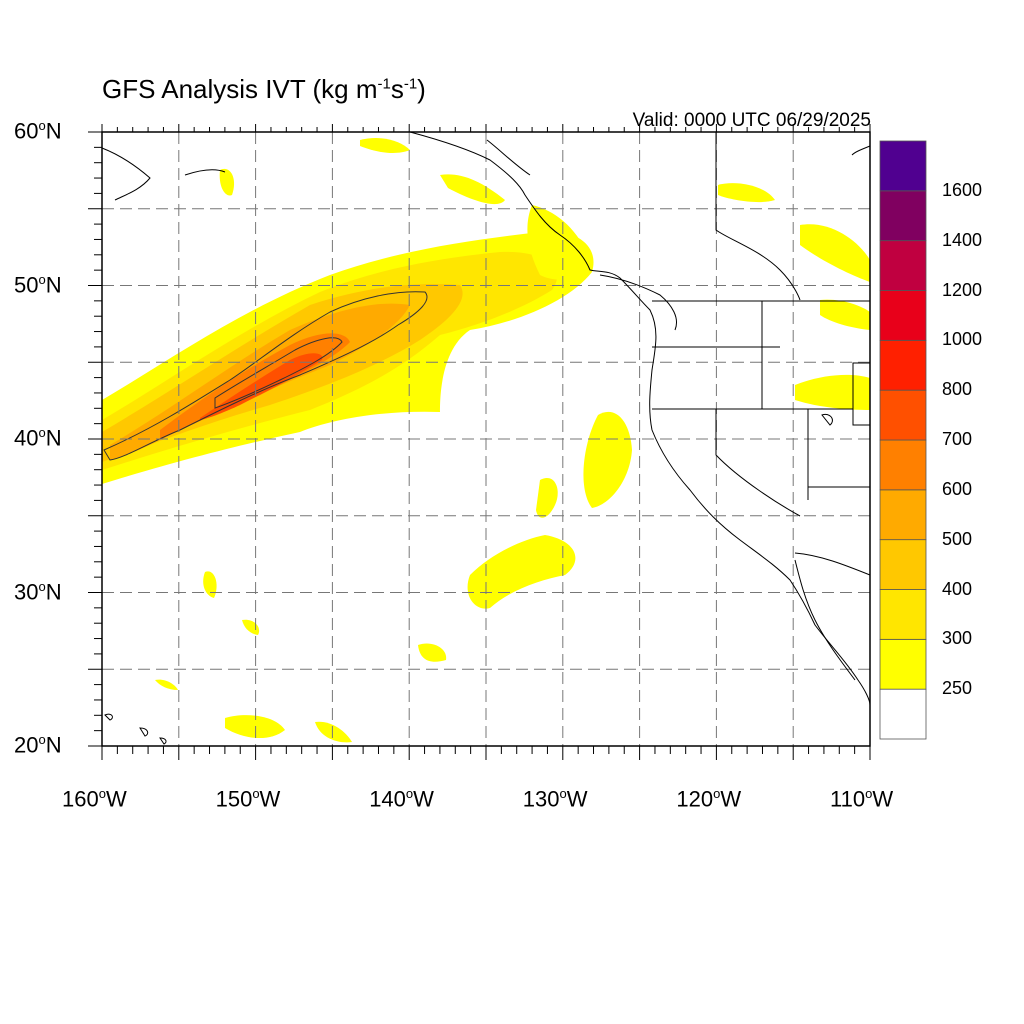  Describe the element at coordinates (962, 189) in the screenshot. I see `colorbar-label: 1600` at that location.